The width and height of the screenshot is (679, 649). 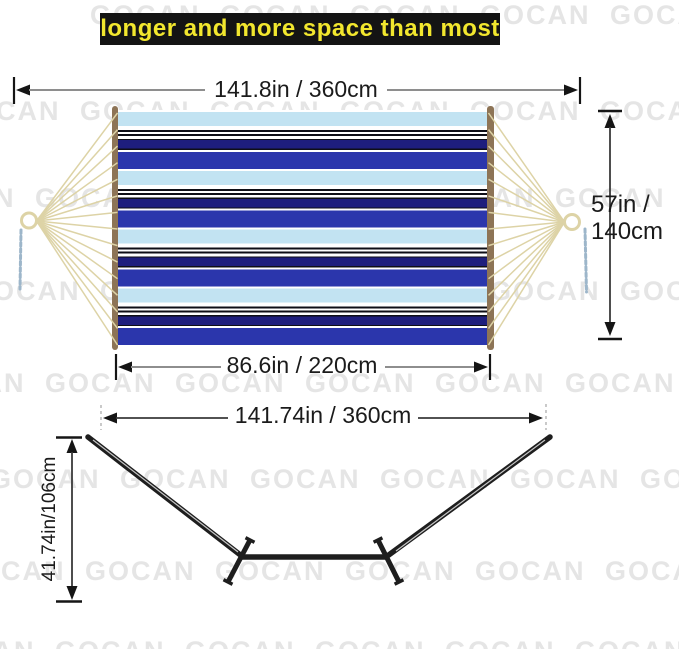 What do you see at coordinates (20, 259) in the screenshot?
I see `hanging-chain-left` at bounding box center [20, 259].